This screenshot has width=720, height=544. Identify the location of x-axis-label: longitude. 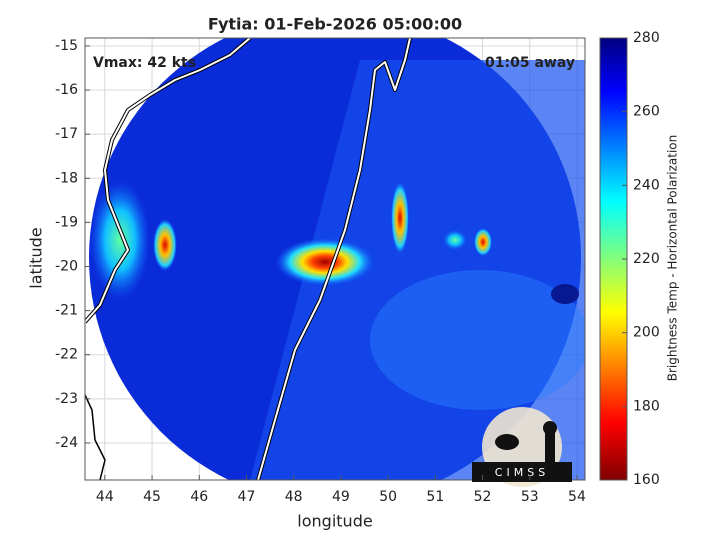
(334, 521).